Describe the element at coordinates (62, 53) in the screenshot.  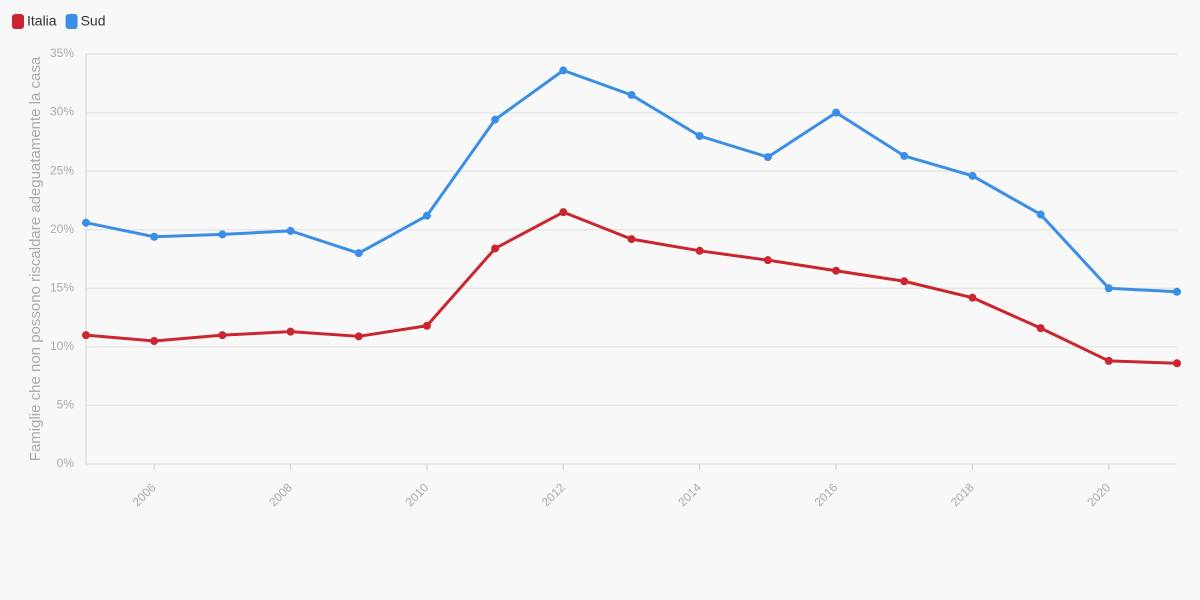
I see `y-tick-label: 35%` at that location.